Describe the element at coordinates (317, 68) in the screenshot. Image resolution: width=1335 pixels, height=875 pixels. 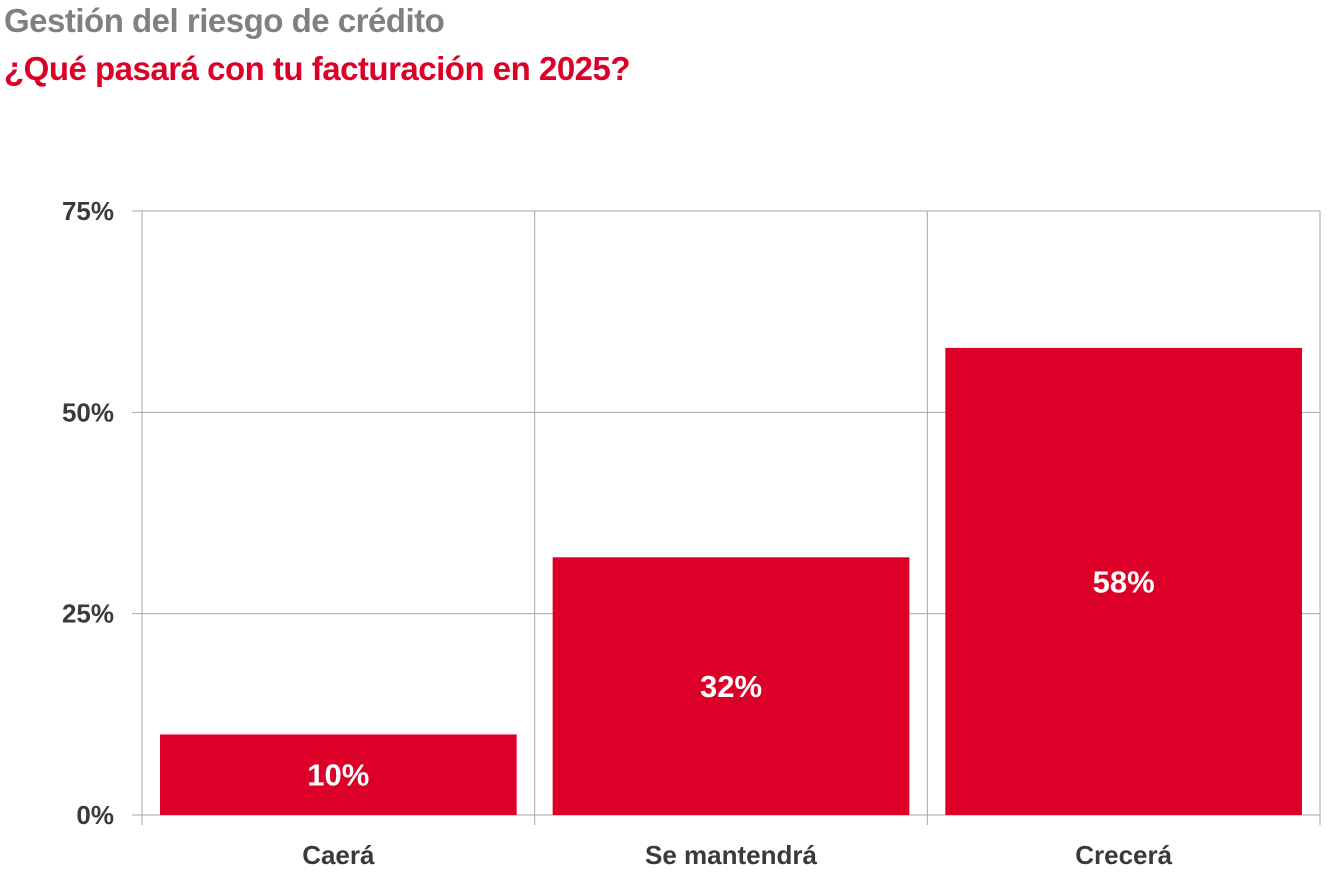
I see `chart-subtitle: ¿Qué pasará con tu facturación en 2025?` at that location.